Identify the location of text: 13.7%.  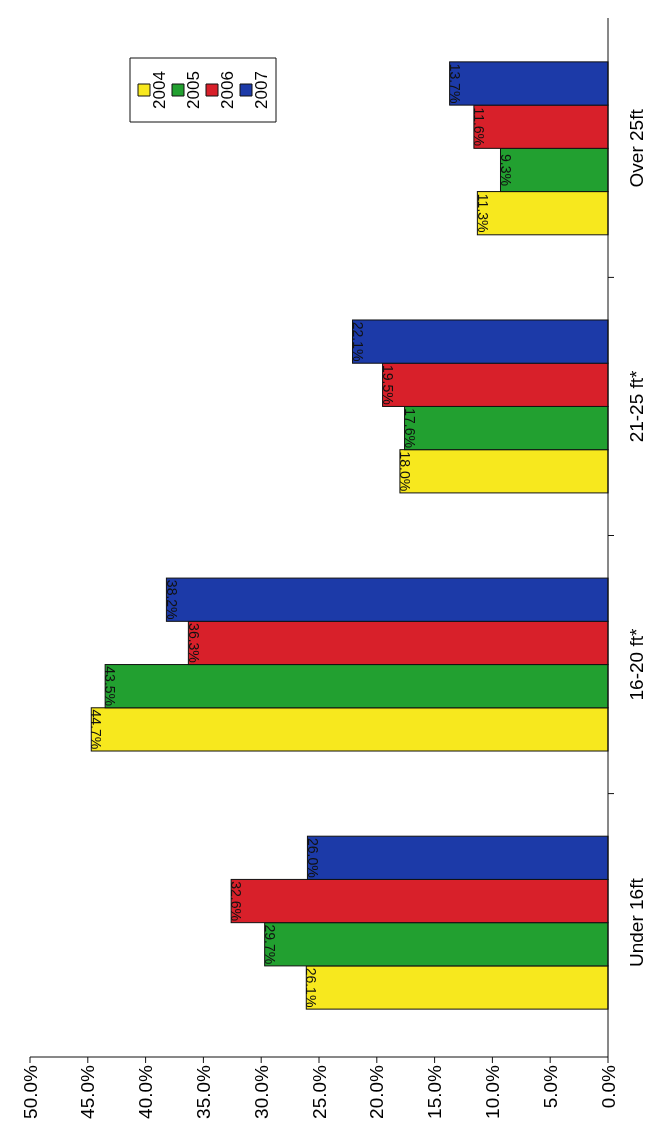
(454, 83).